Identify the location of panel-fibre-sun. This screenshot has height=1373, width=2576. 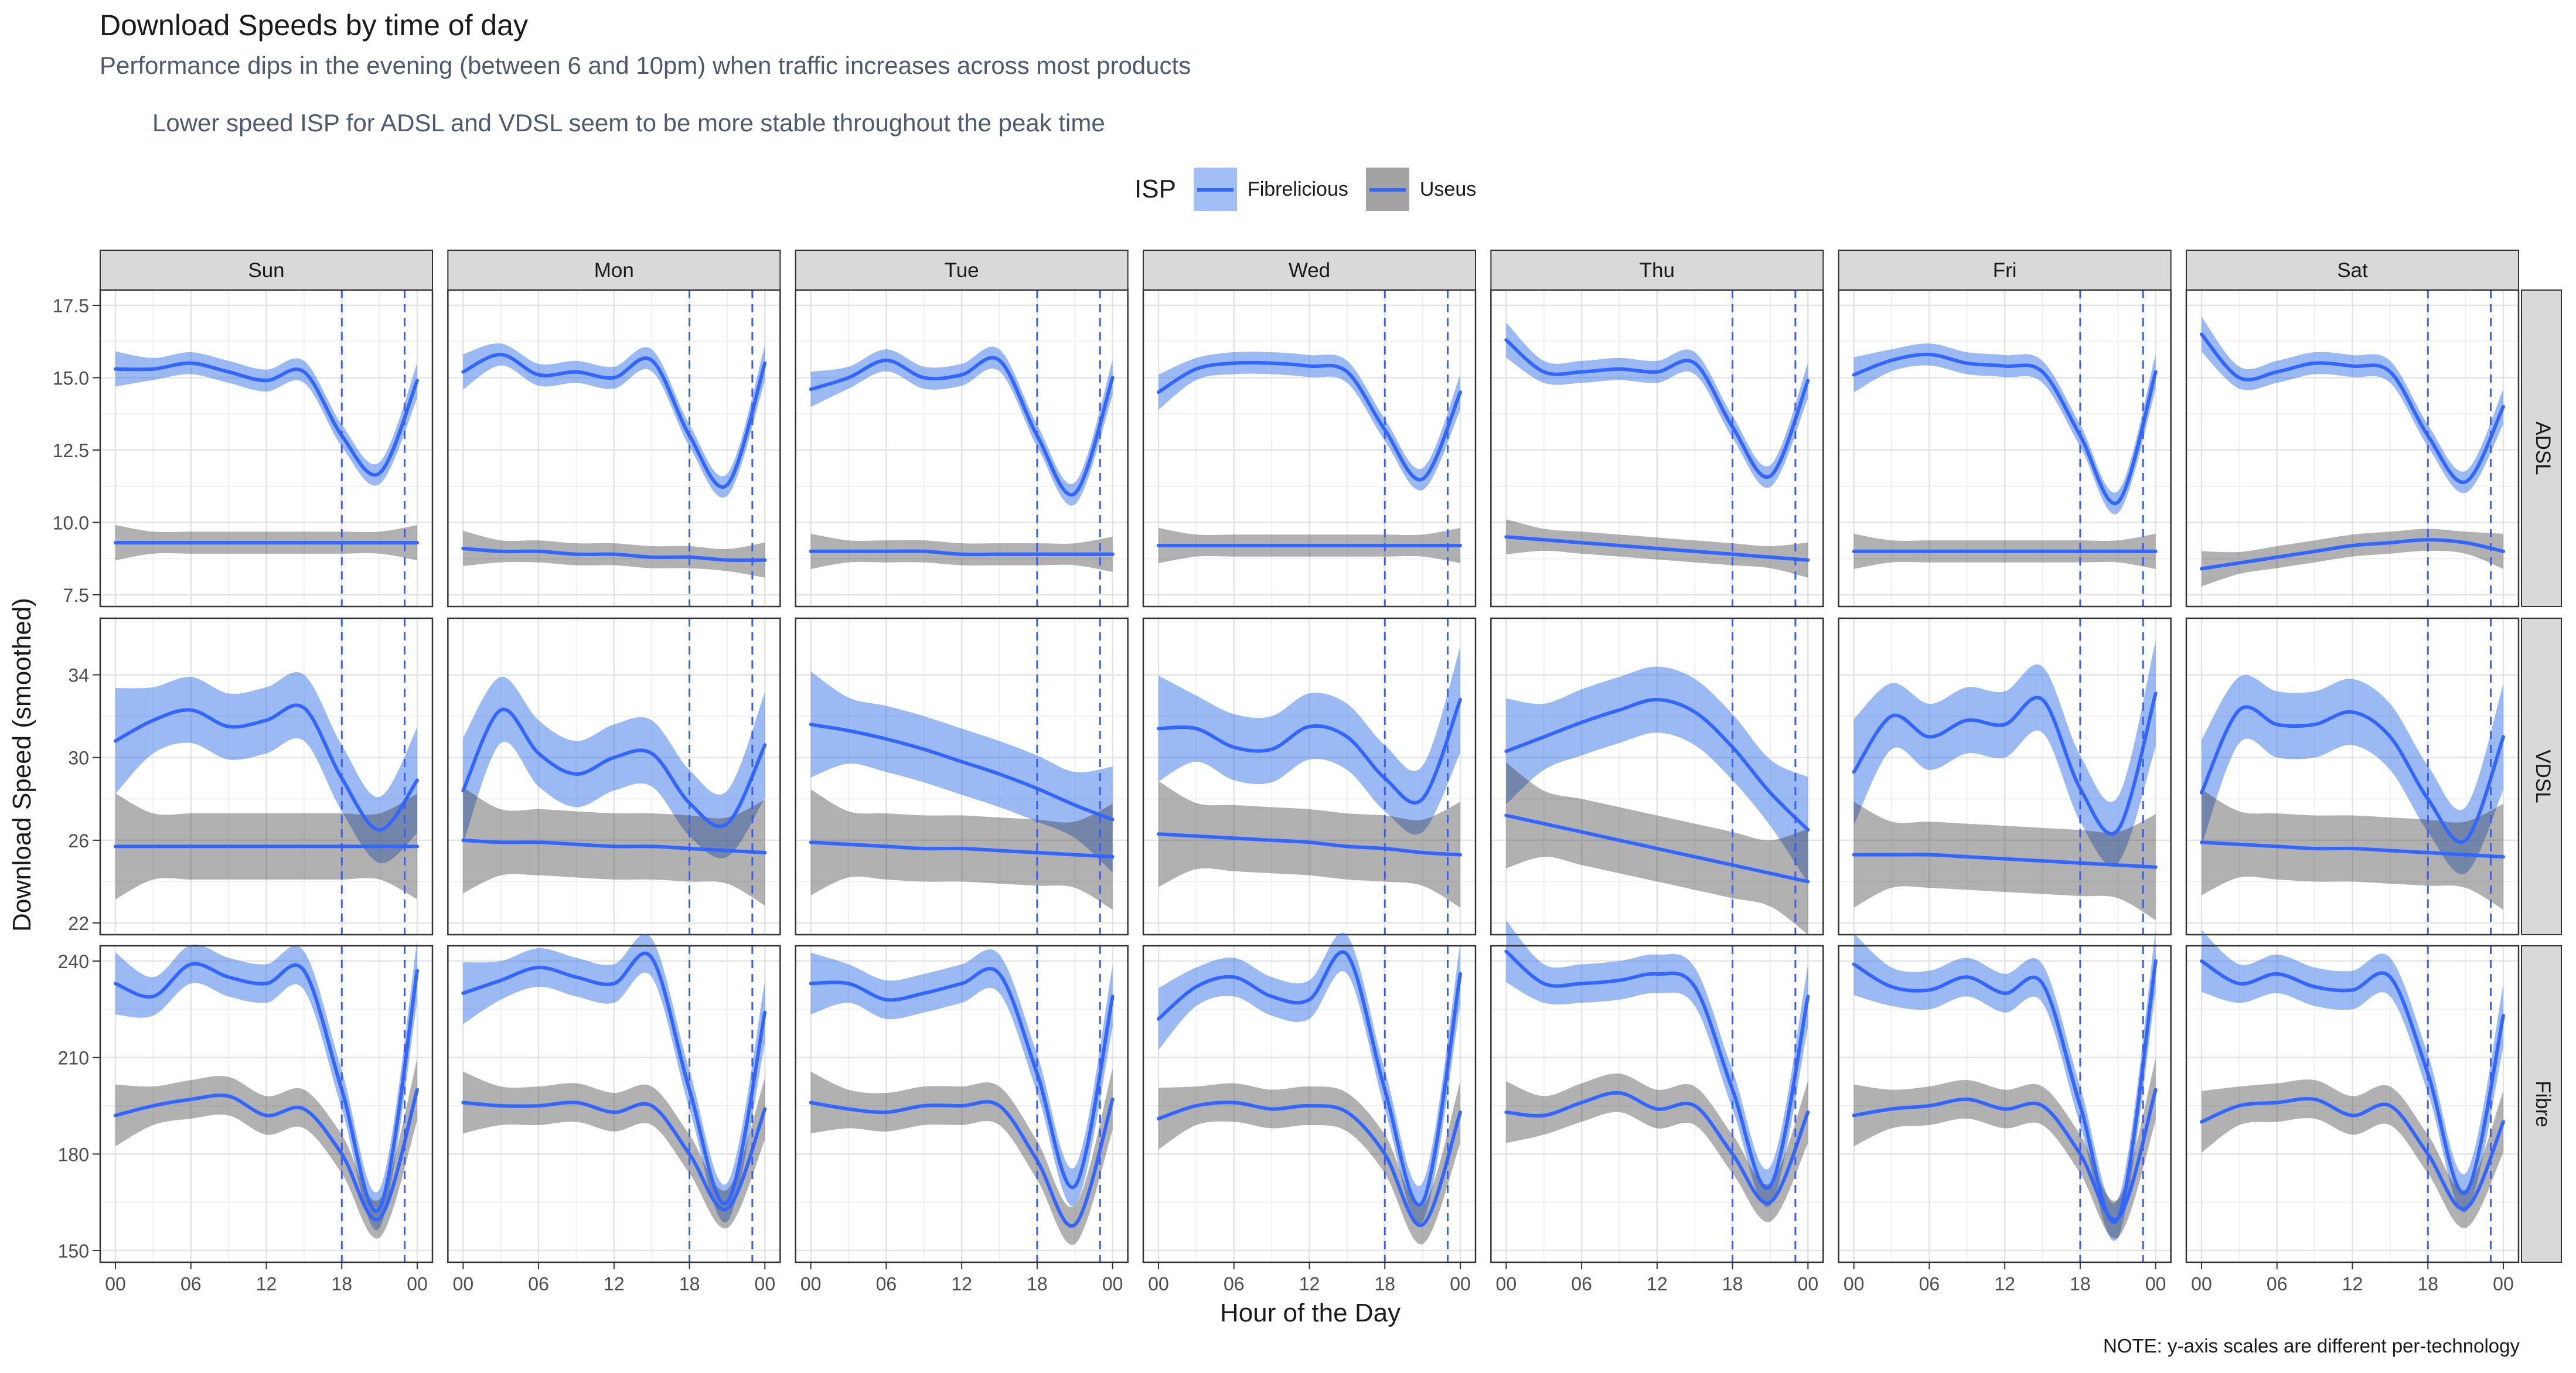
(266, 1101).